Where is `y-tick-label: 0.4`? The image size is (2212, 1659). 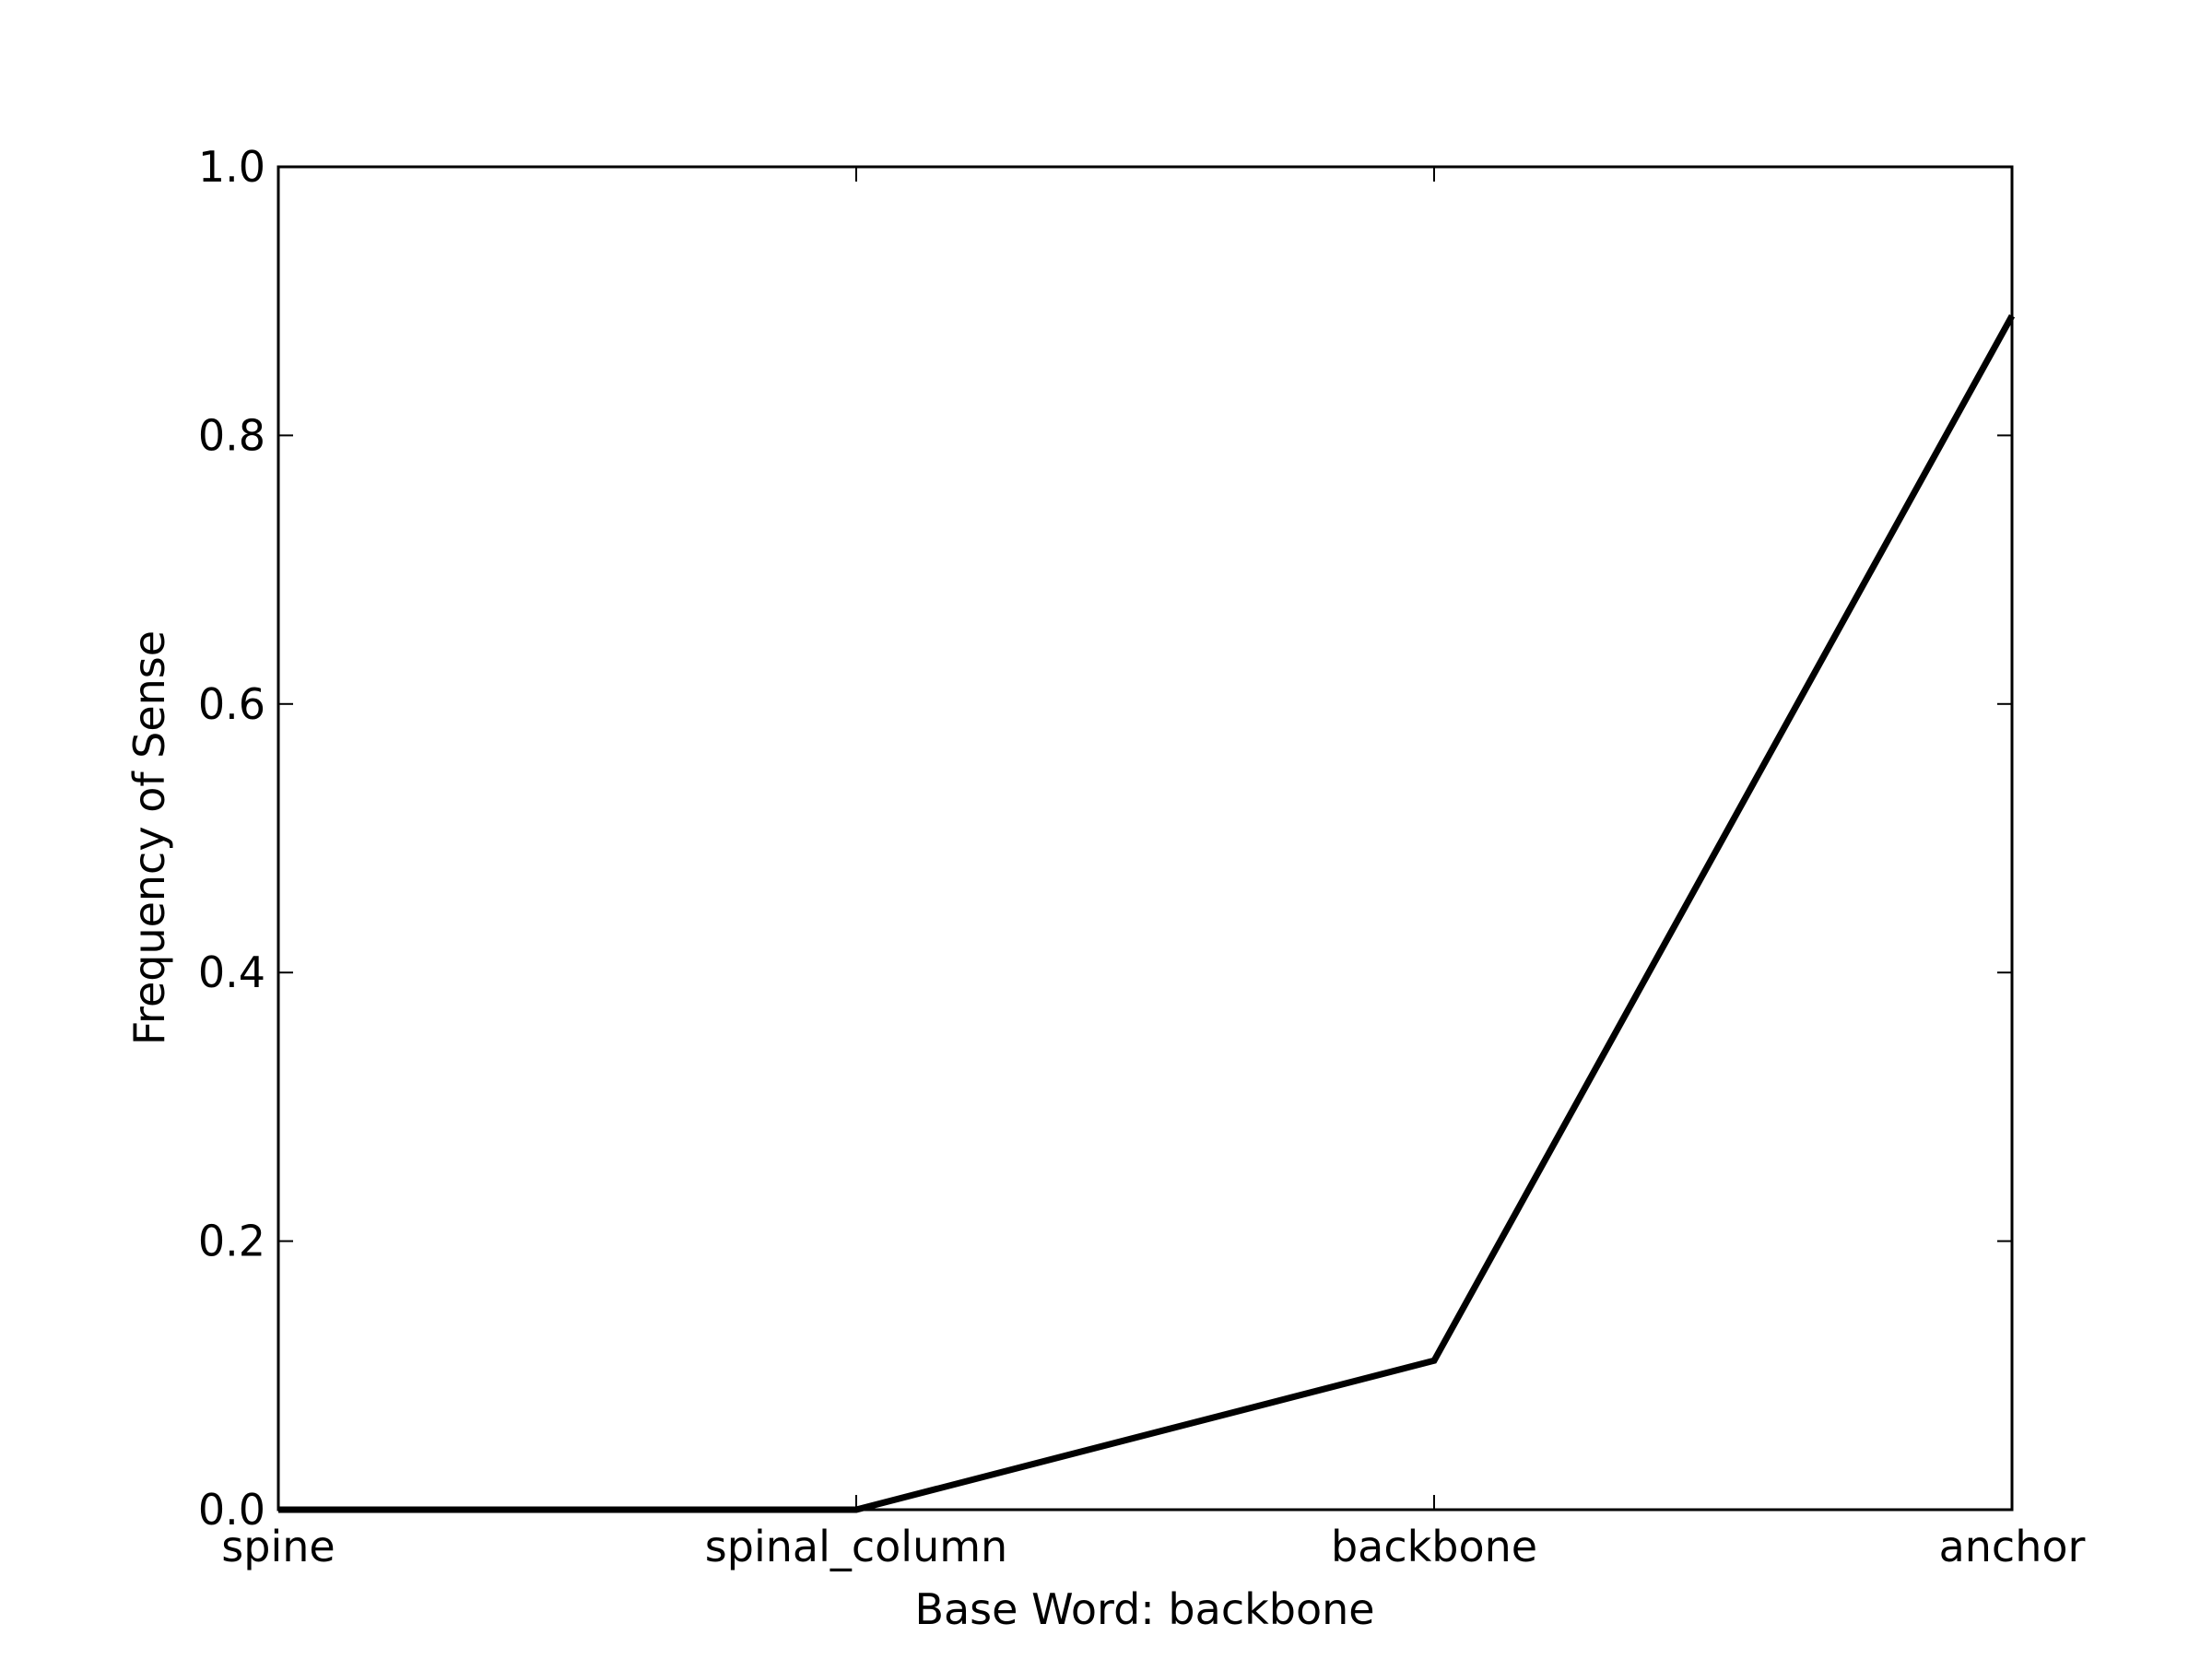 y-tick-label: 0.4 is located at coordinates (231, 972).